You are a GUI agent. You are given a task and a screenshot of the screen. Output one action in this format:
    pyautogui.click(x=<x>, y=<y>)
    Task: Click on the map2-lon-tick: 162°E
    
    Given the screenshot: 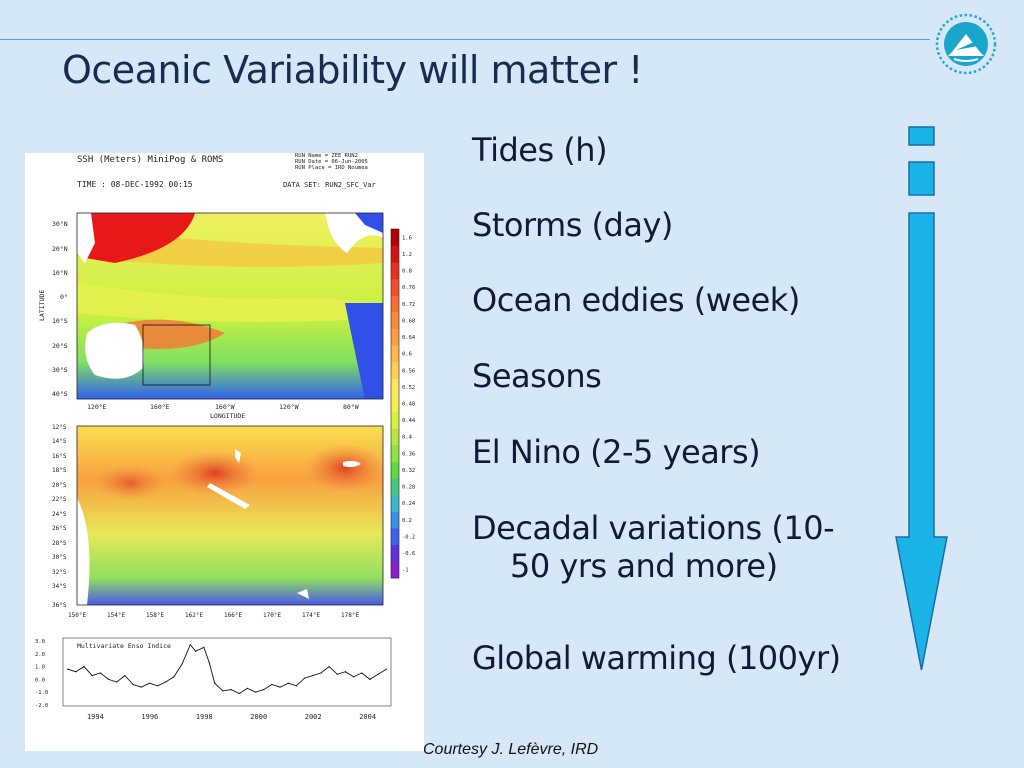 What is the action you would take?
    pyautogui.click(x=194, y=615)
    